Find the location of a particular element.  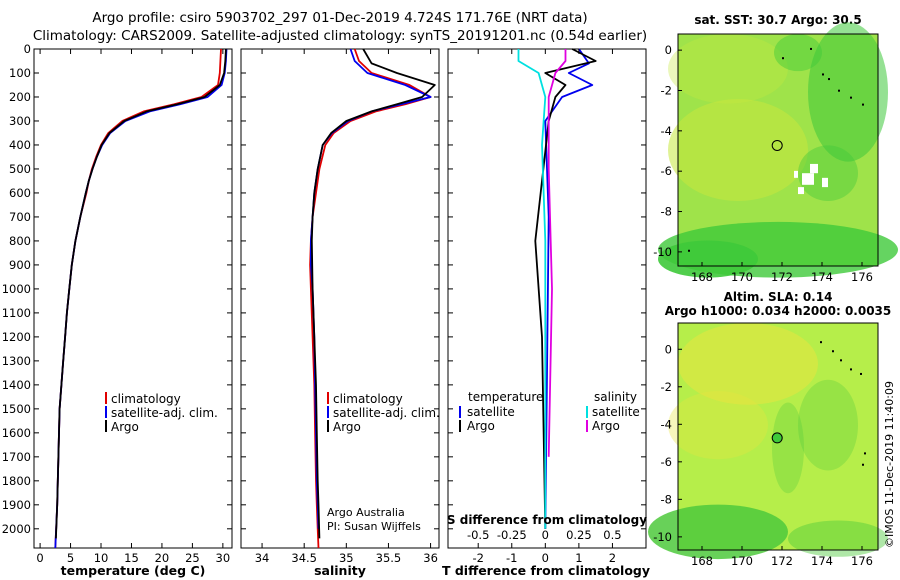

difference-line-t-satellite is located at coordinates (569, 288).